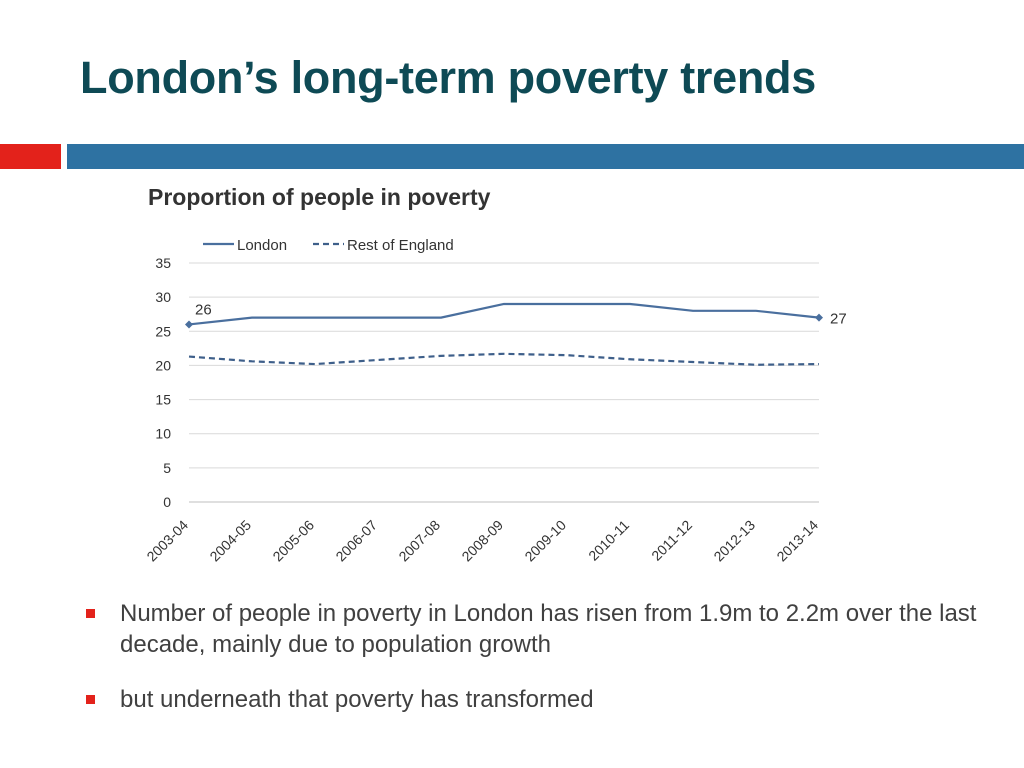 The image size is (1024, 768). Describe the element at coordinates (504, 314) in the screenshot. I see `series-line-london` at that location.